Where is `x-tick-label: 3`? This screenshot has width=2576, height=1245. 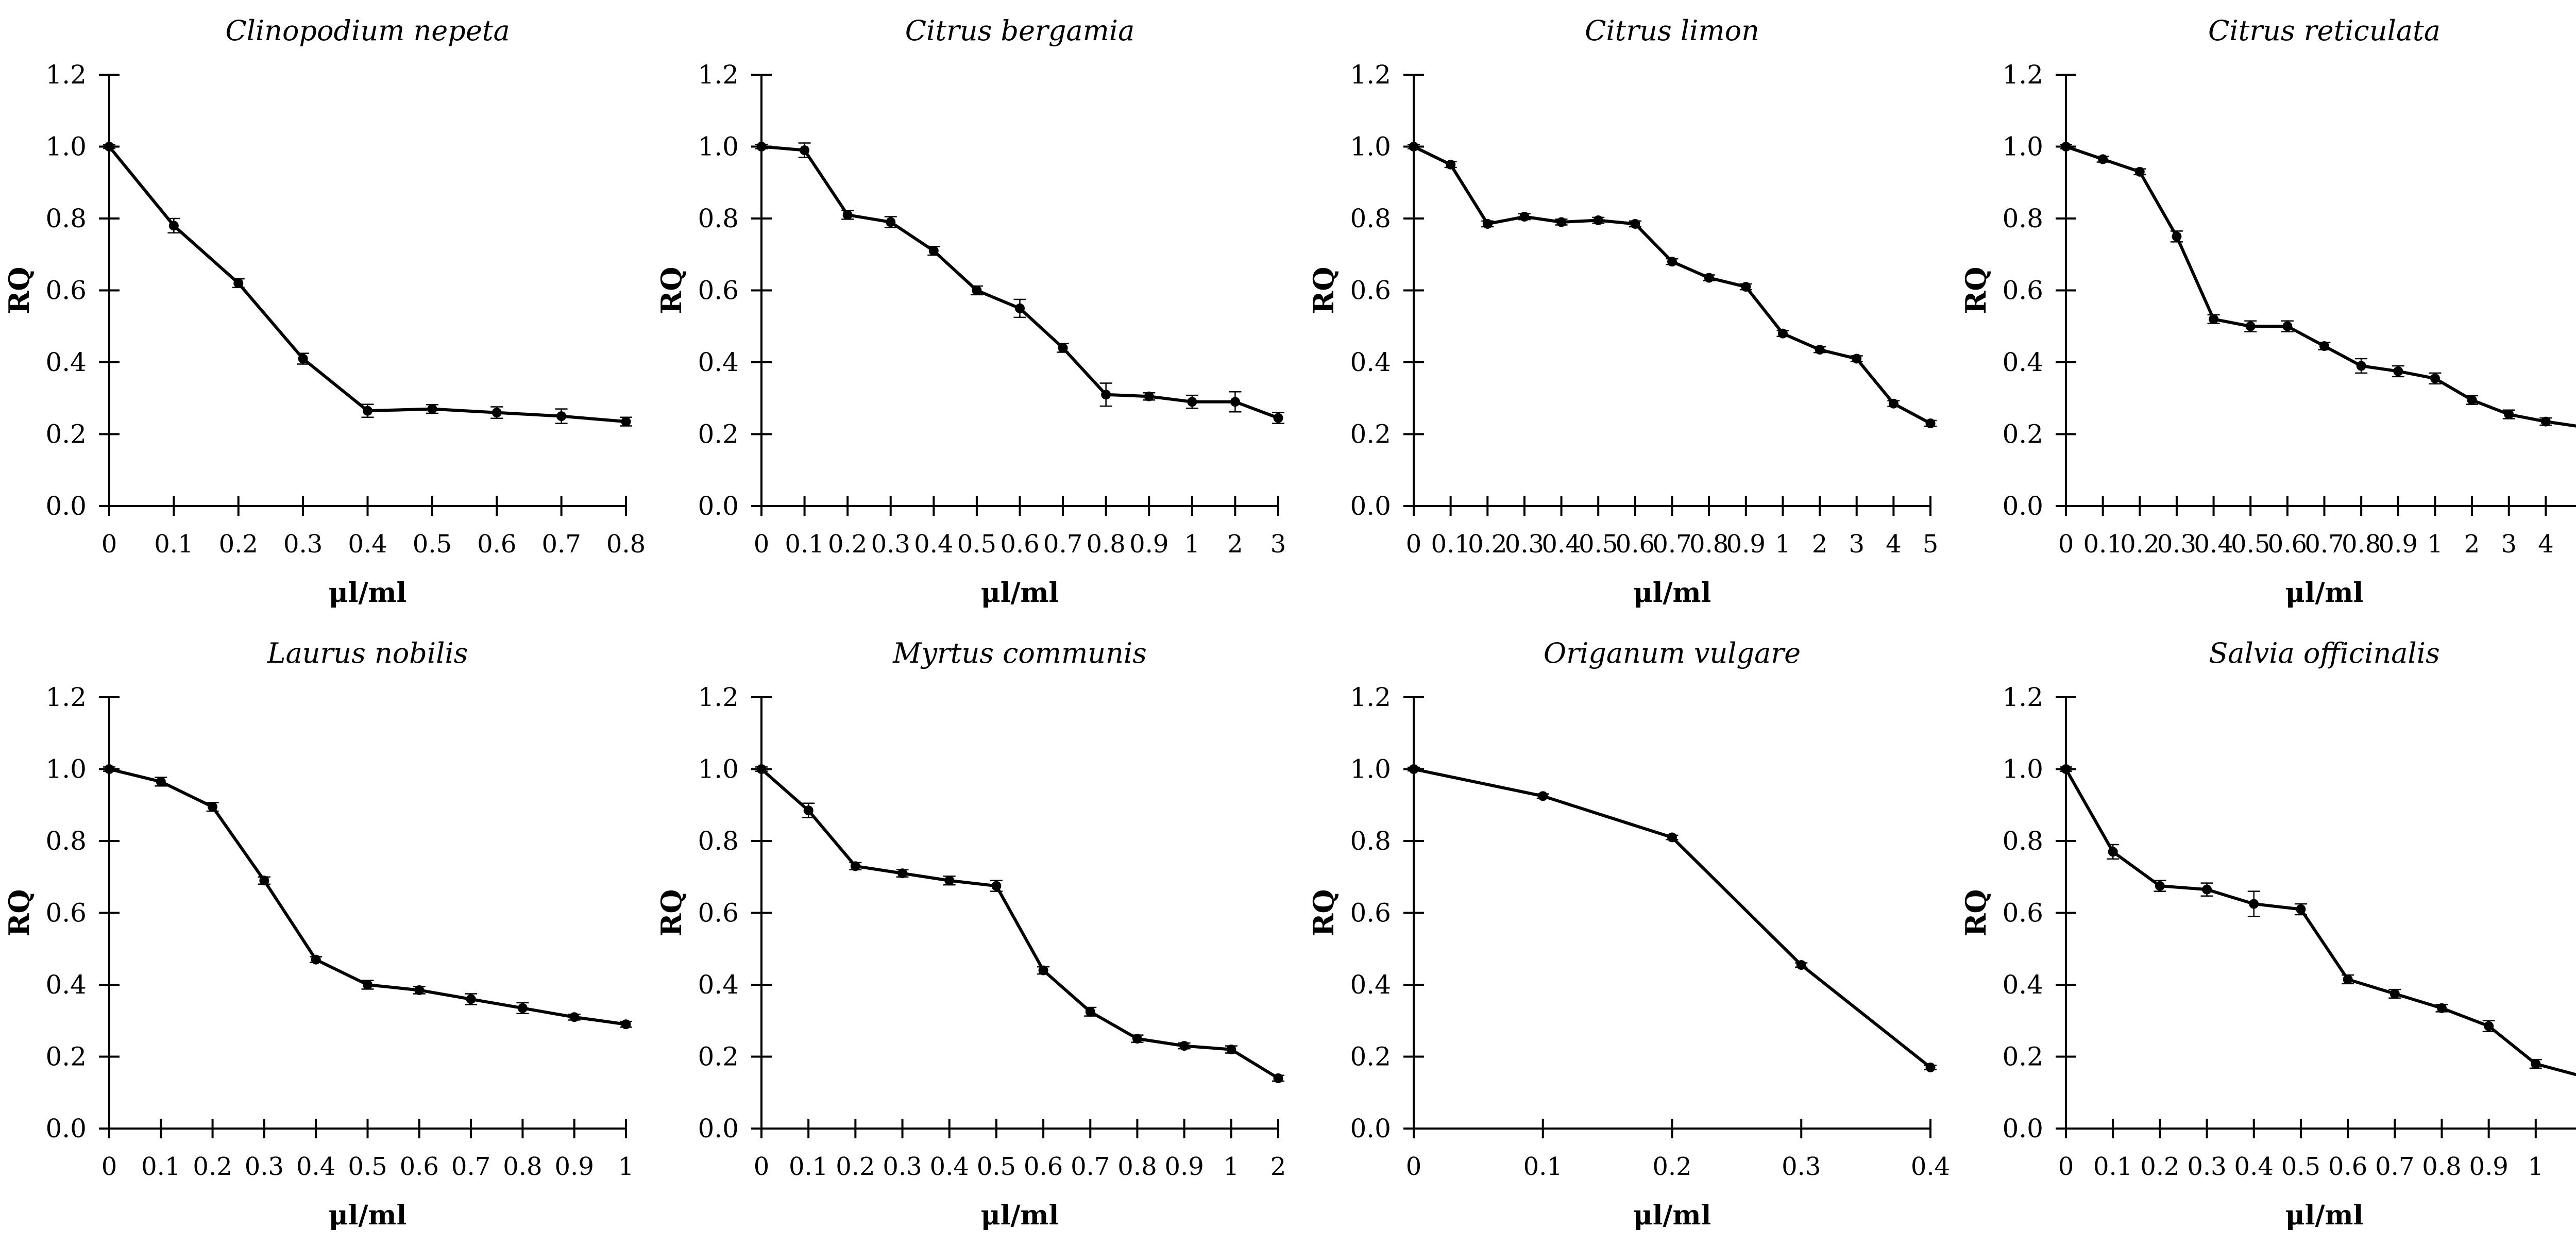 x-tick-label: 3 is located at coordinates (2509, 544).